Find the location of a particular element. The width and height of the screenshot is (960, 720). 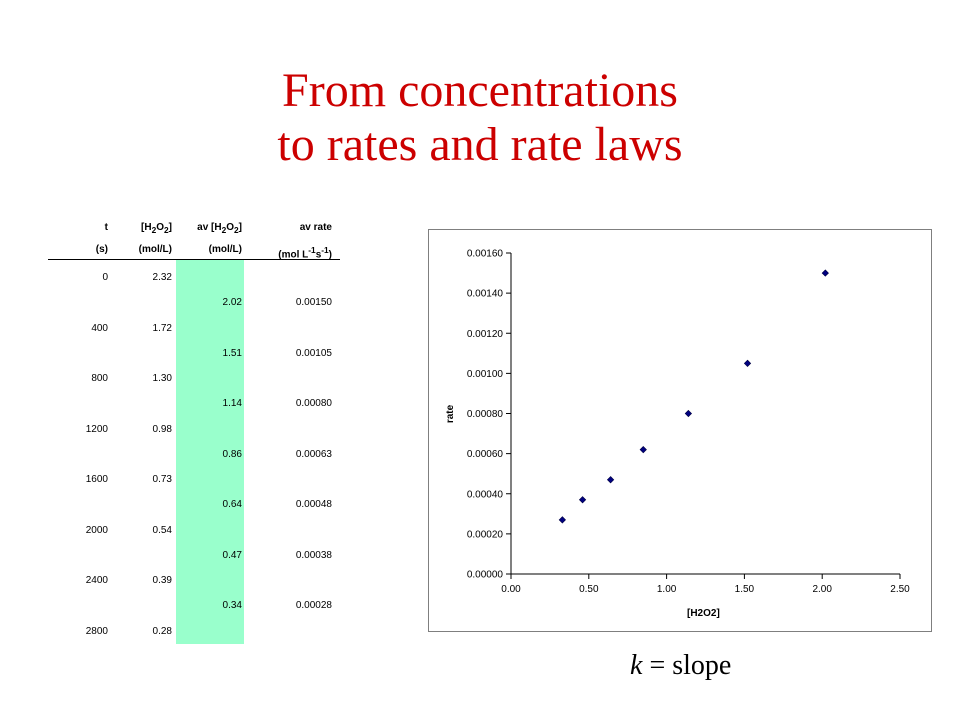

y-axis-label: rate is located at coordinates (450, 413).